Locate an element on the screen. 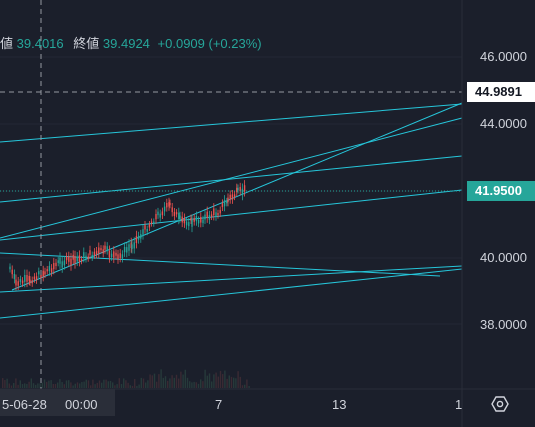 The height and width of the screenshot is (427, 535). price-tick-46: 46.0000 is located at coordinates (503, 56).